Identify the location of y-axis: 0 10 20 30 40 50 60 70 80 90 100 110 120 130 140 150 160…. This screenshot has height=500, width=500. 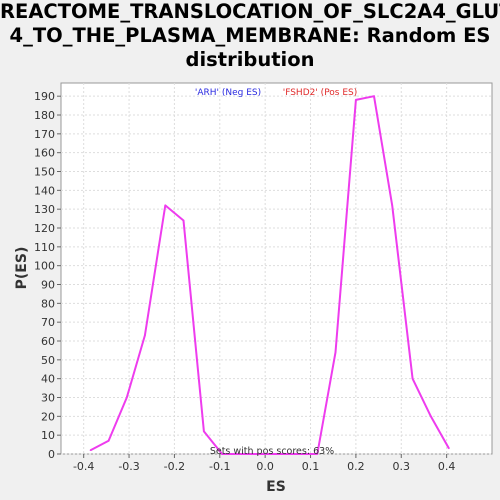
(47, 275).